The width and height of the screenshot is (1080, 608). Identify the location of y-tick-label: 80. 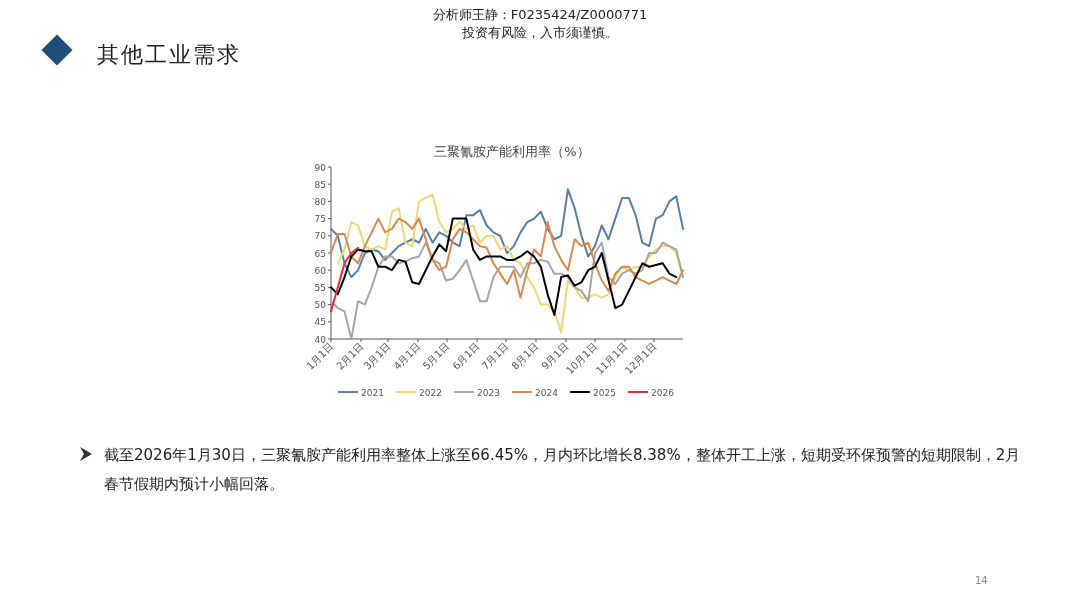
(320, 201).